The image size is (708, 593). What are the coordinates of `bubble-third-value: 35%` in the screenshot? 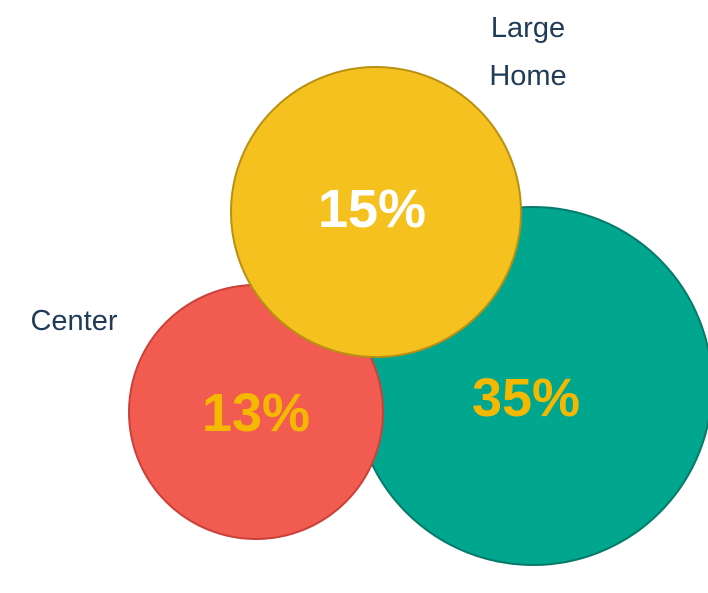 It's located at (526, 398).